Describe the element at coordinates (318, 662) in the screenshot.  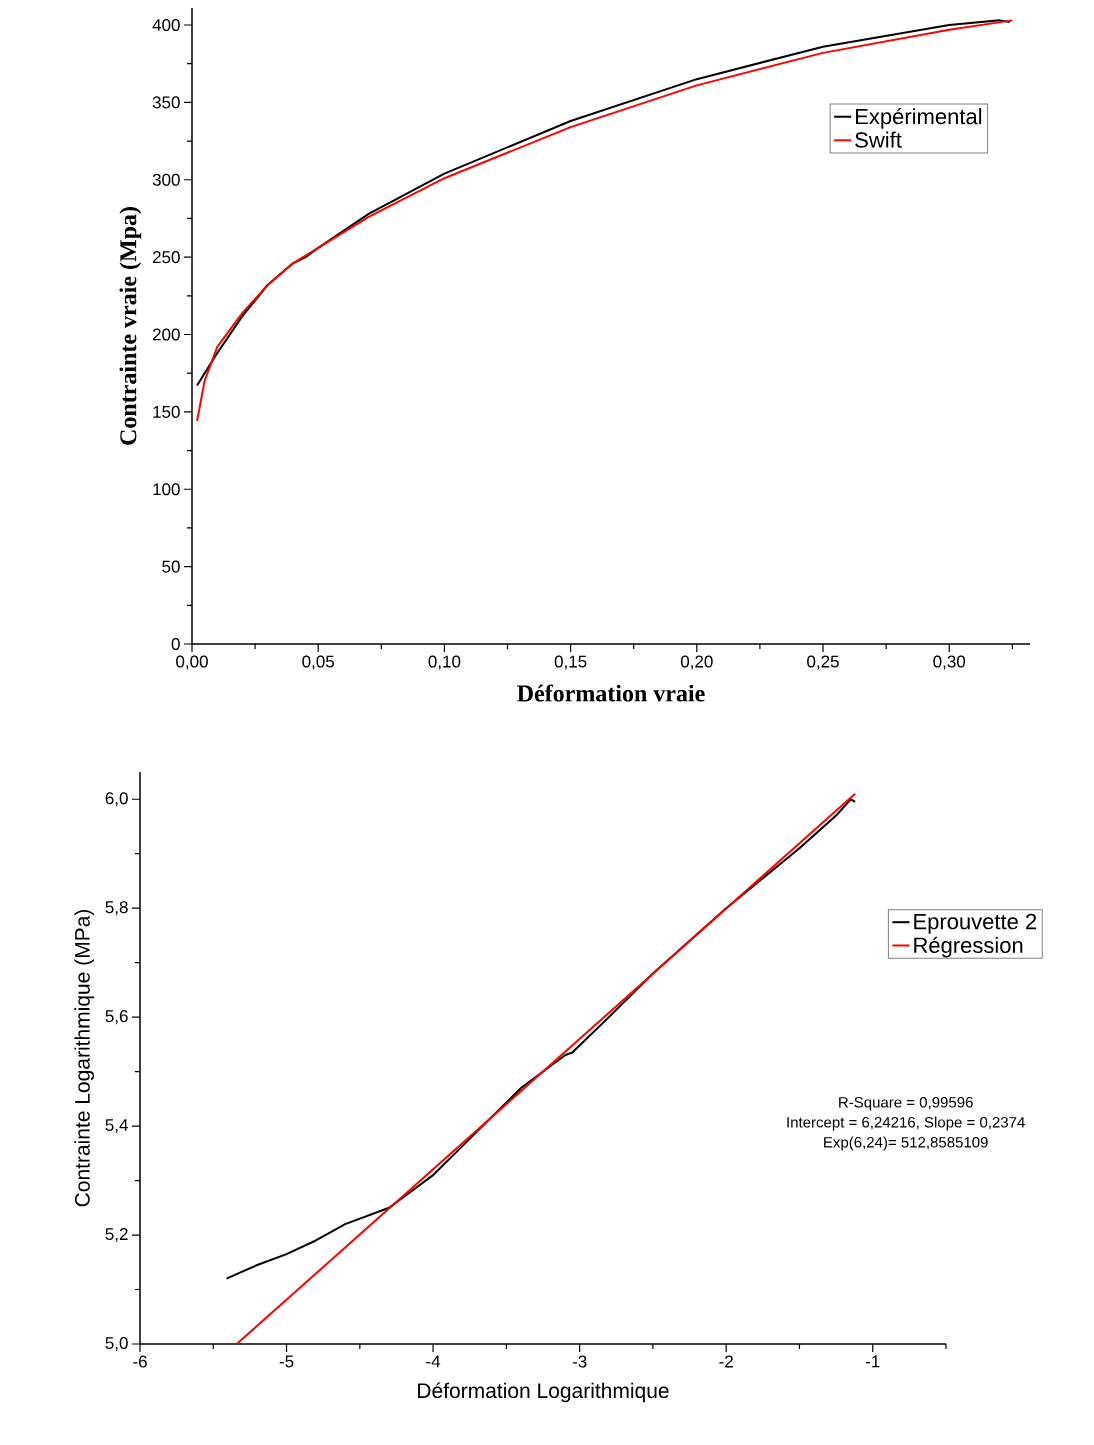
I see `x-tick-label: 0,05` at that location.